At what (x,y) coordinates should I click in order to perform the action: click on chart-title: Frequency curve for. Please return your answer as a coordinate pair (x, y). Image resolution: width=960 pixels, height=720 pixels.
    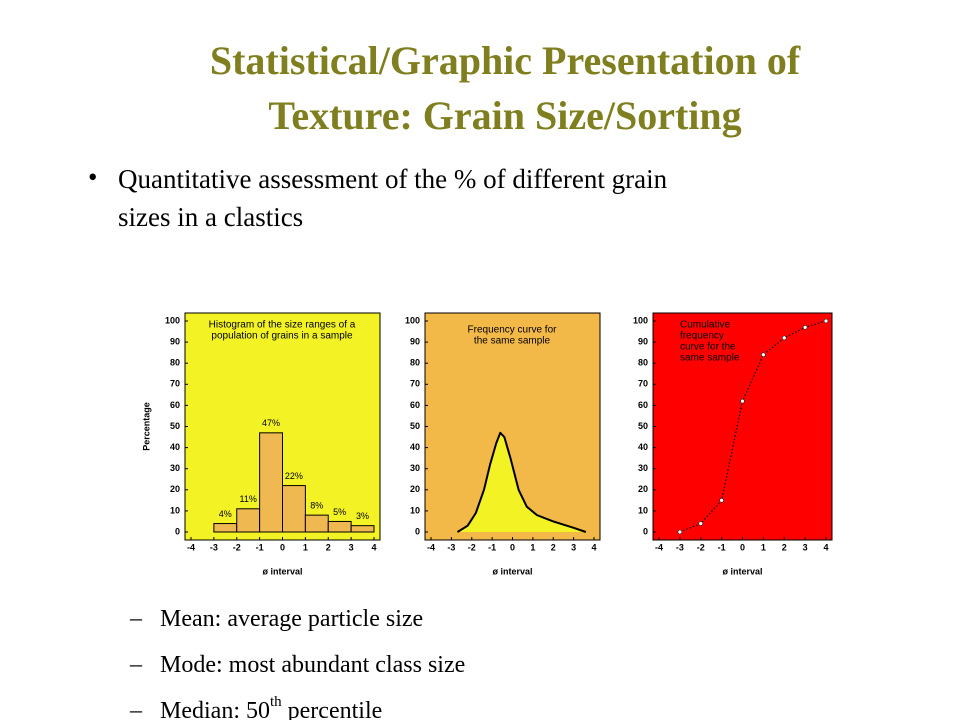
    Looking at the image, I should click on (513, 330).